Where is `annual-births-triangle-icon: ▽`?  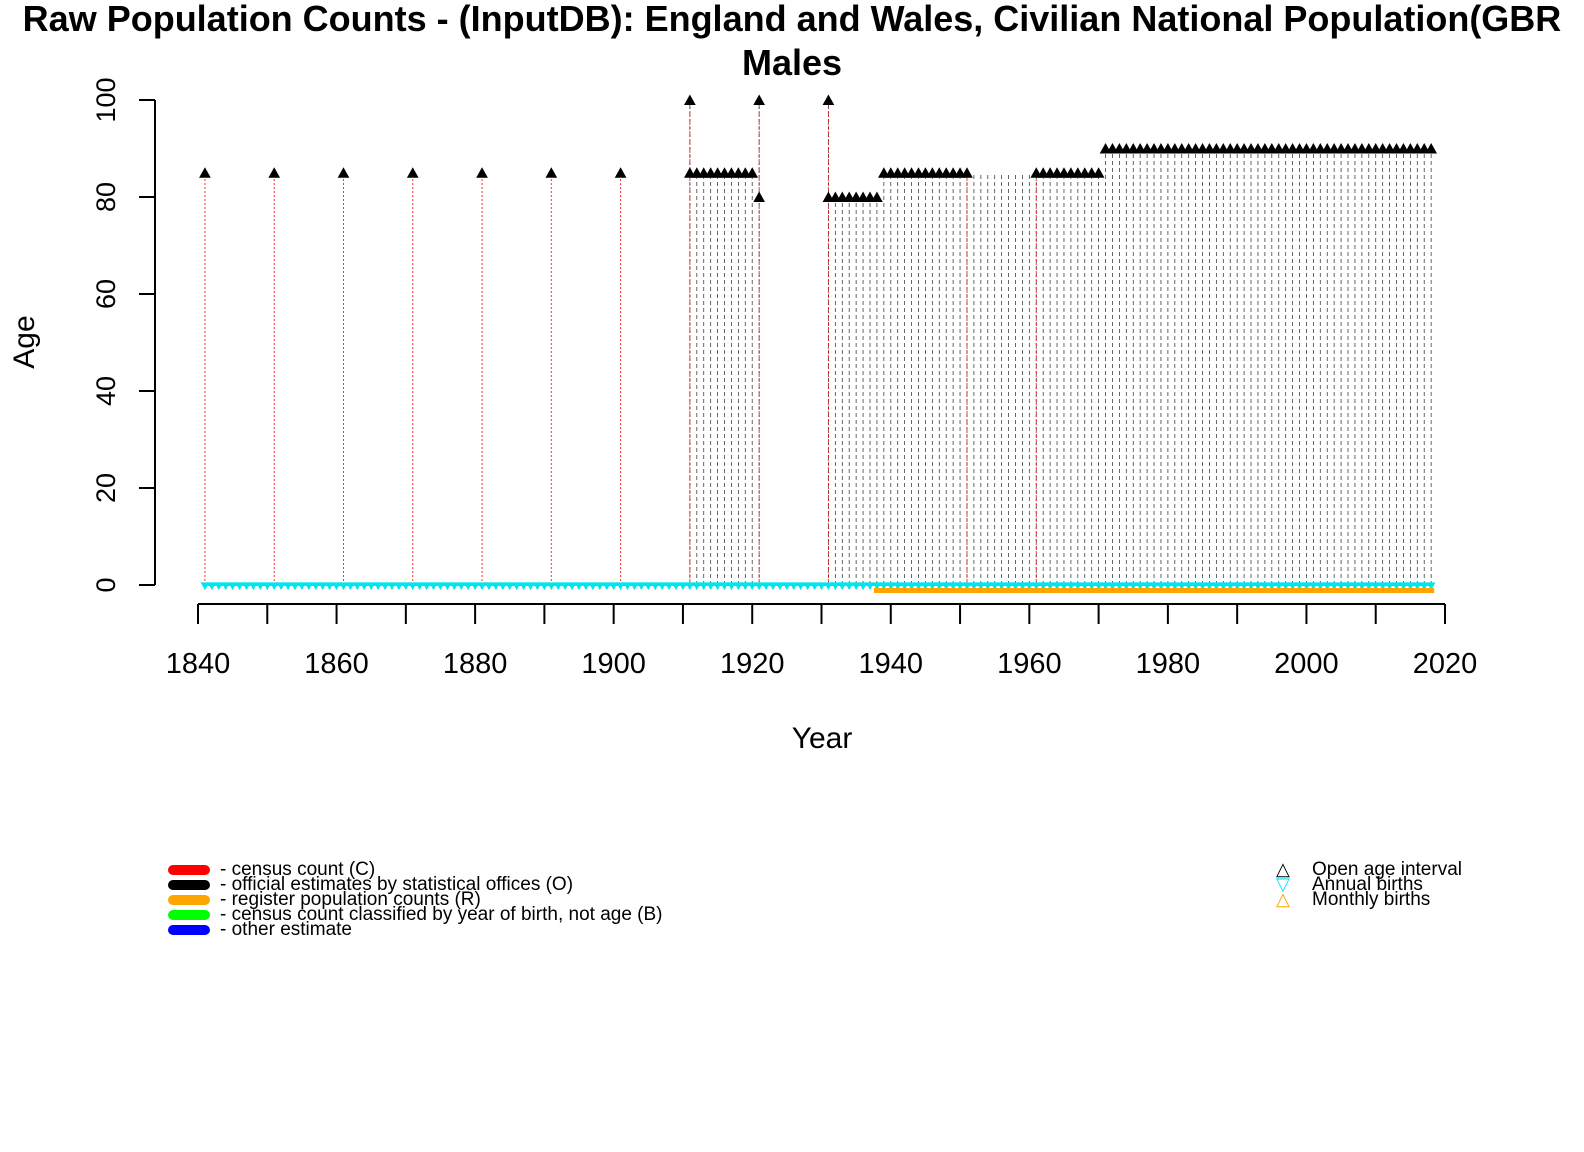 annual-births-triangle-icon: ▽ is located at coordinates (1283, 884).